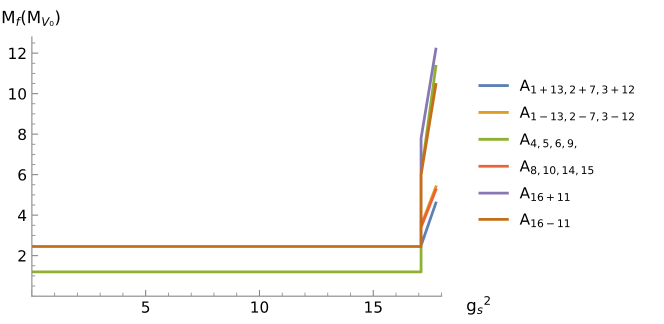 The width and height of the screenshot is (664, 324). Describe the element at coordinates (17, 94) in the screenshot. I see `y-tick-label: 10` at that location.